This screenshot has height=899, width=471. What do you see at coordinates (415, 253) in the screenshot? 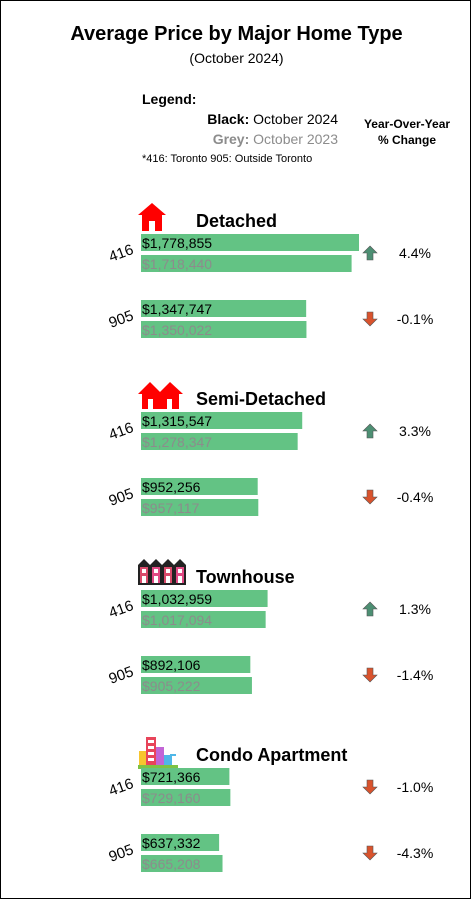
I see `yoy-change-label: 4.4%` at bounding box center [415, 253].